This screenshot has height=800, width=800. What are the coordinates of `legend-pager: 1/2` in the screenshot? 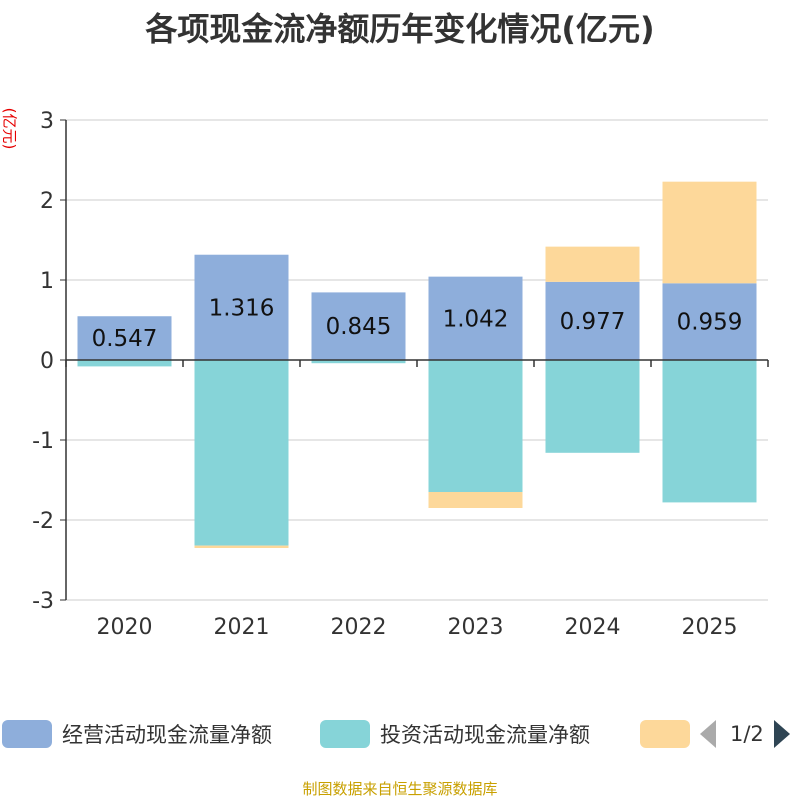 It's located at (745, 734).